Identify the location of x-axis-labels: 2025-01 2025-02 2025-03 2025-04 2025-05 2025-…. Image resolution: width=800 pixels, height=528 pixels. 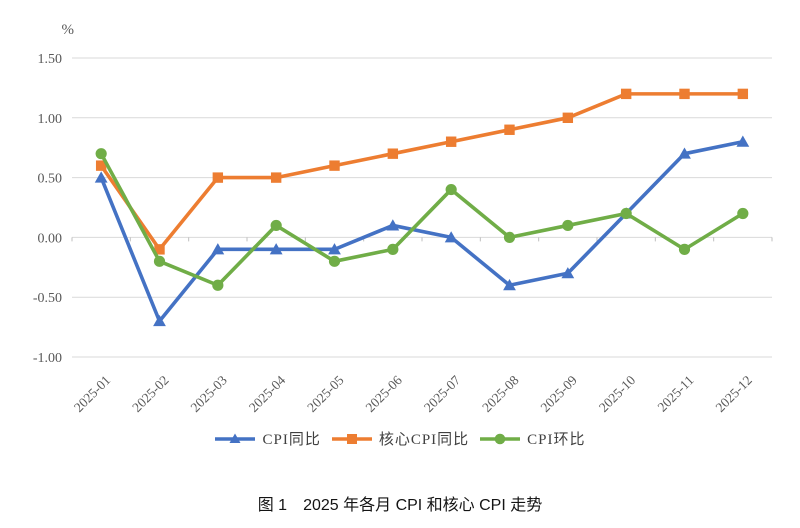
(413, 393).